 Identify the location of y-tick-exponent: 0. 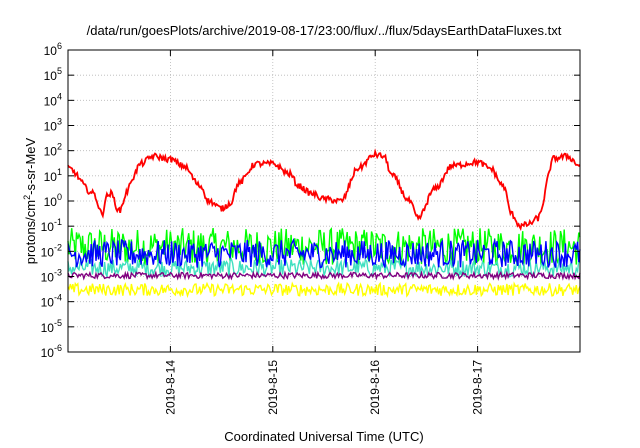
(59, 197).